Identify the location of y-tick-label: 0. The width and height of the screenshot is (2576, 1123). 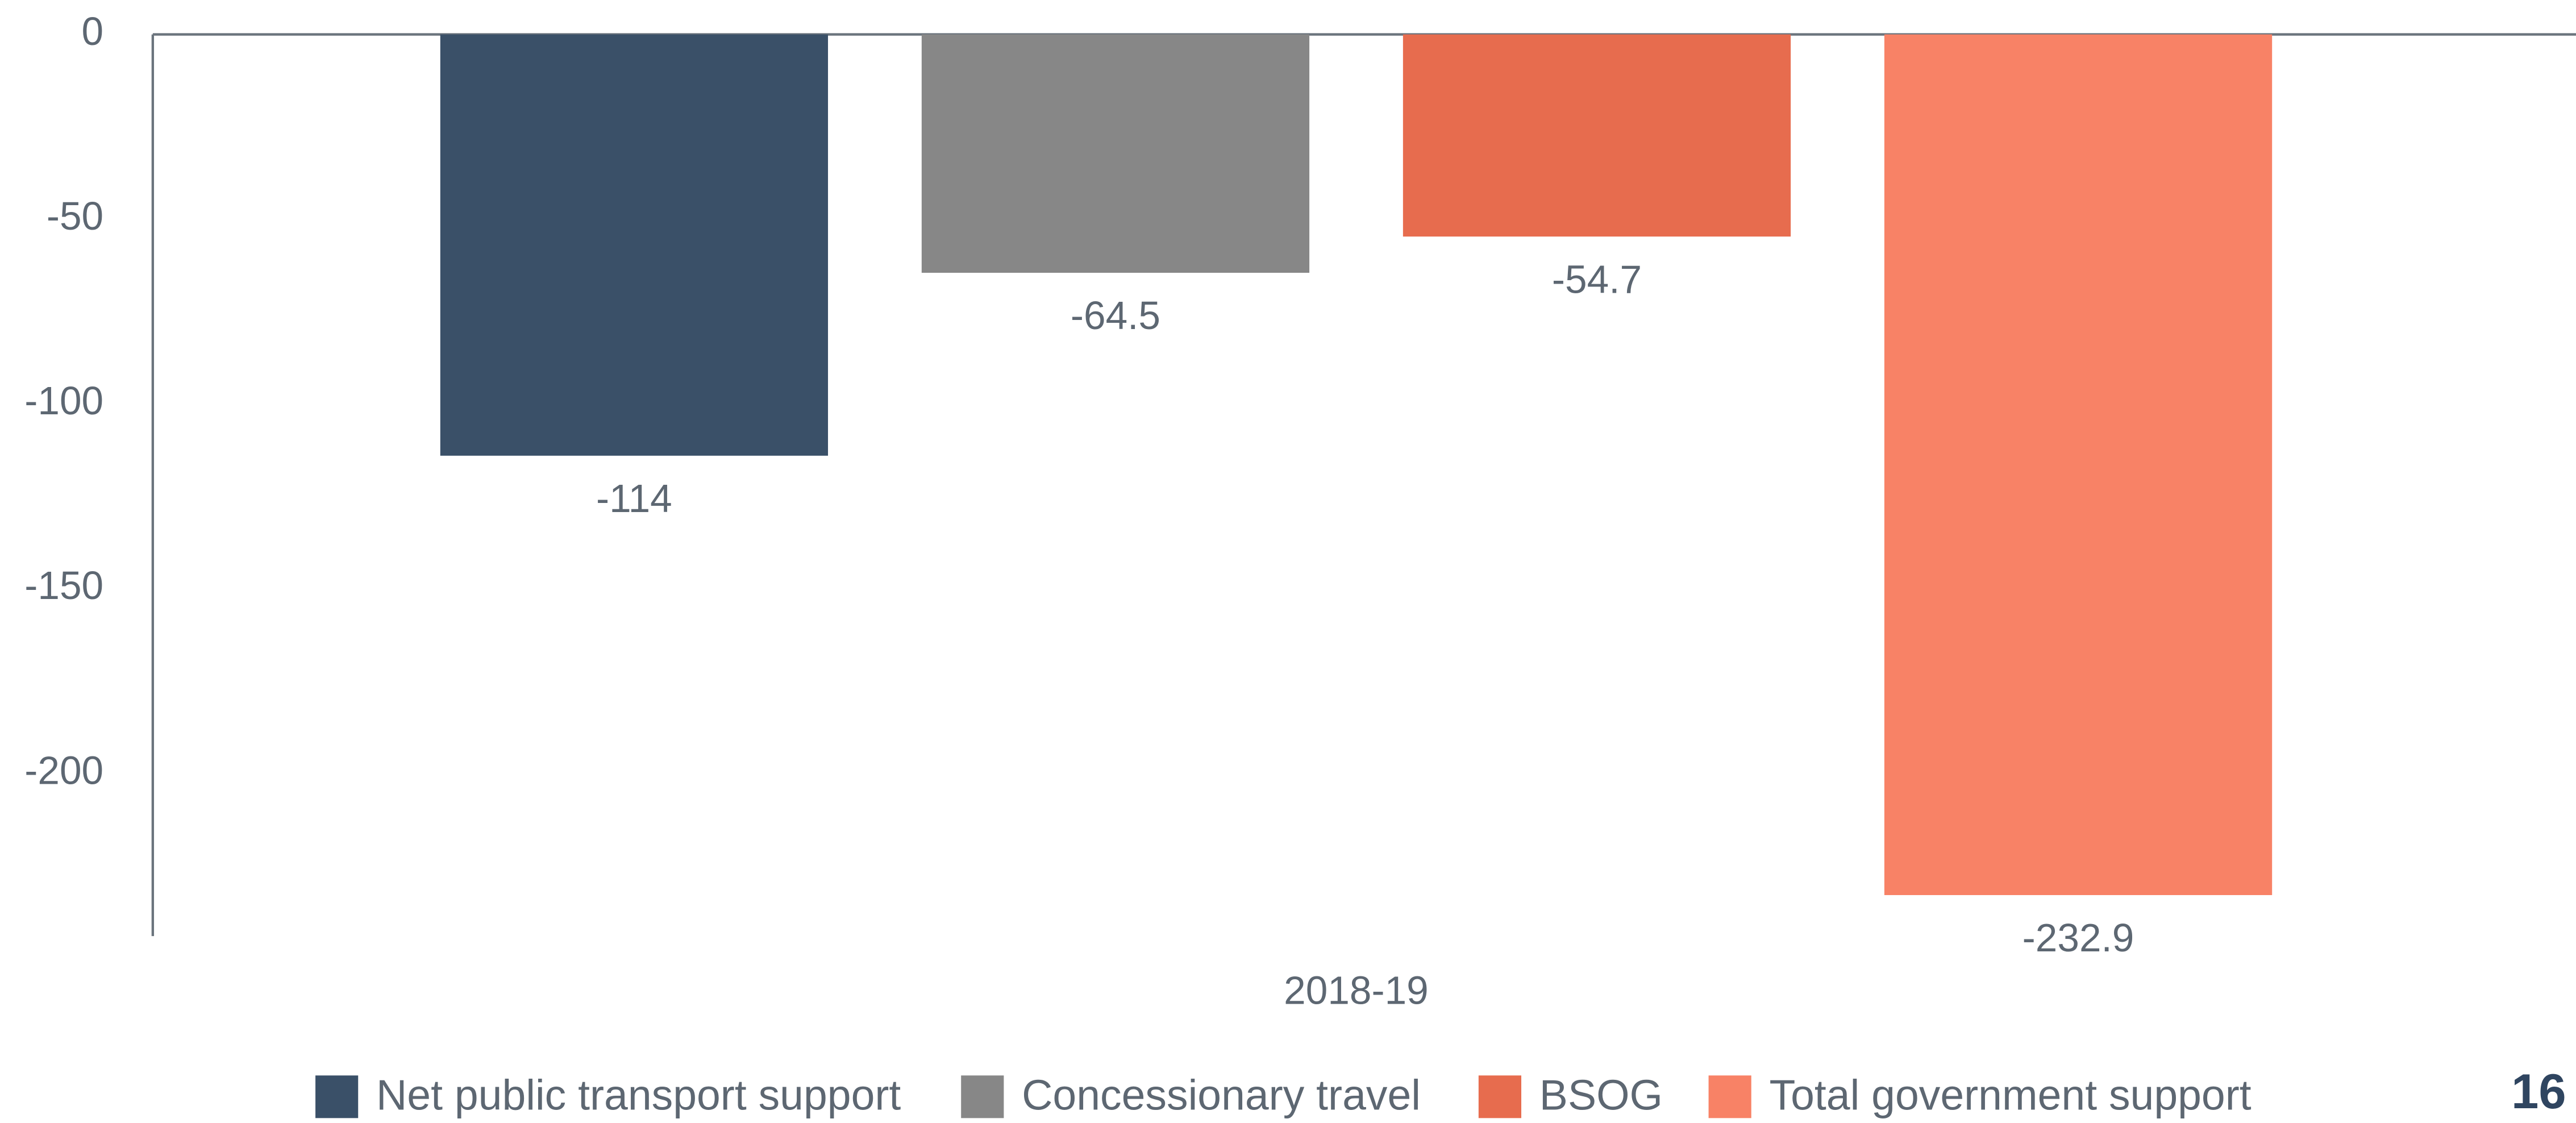
(93, 31).